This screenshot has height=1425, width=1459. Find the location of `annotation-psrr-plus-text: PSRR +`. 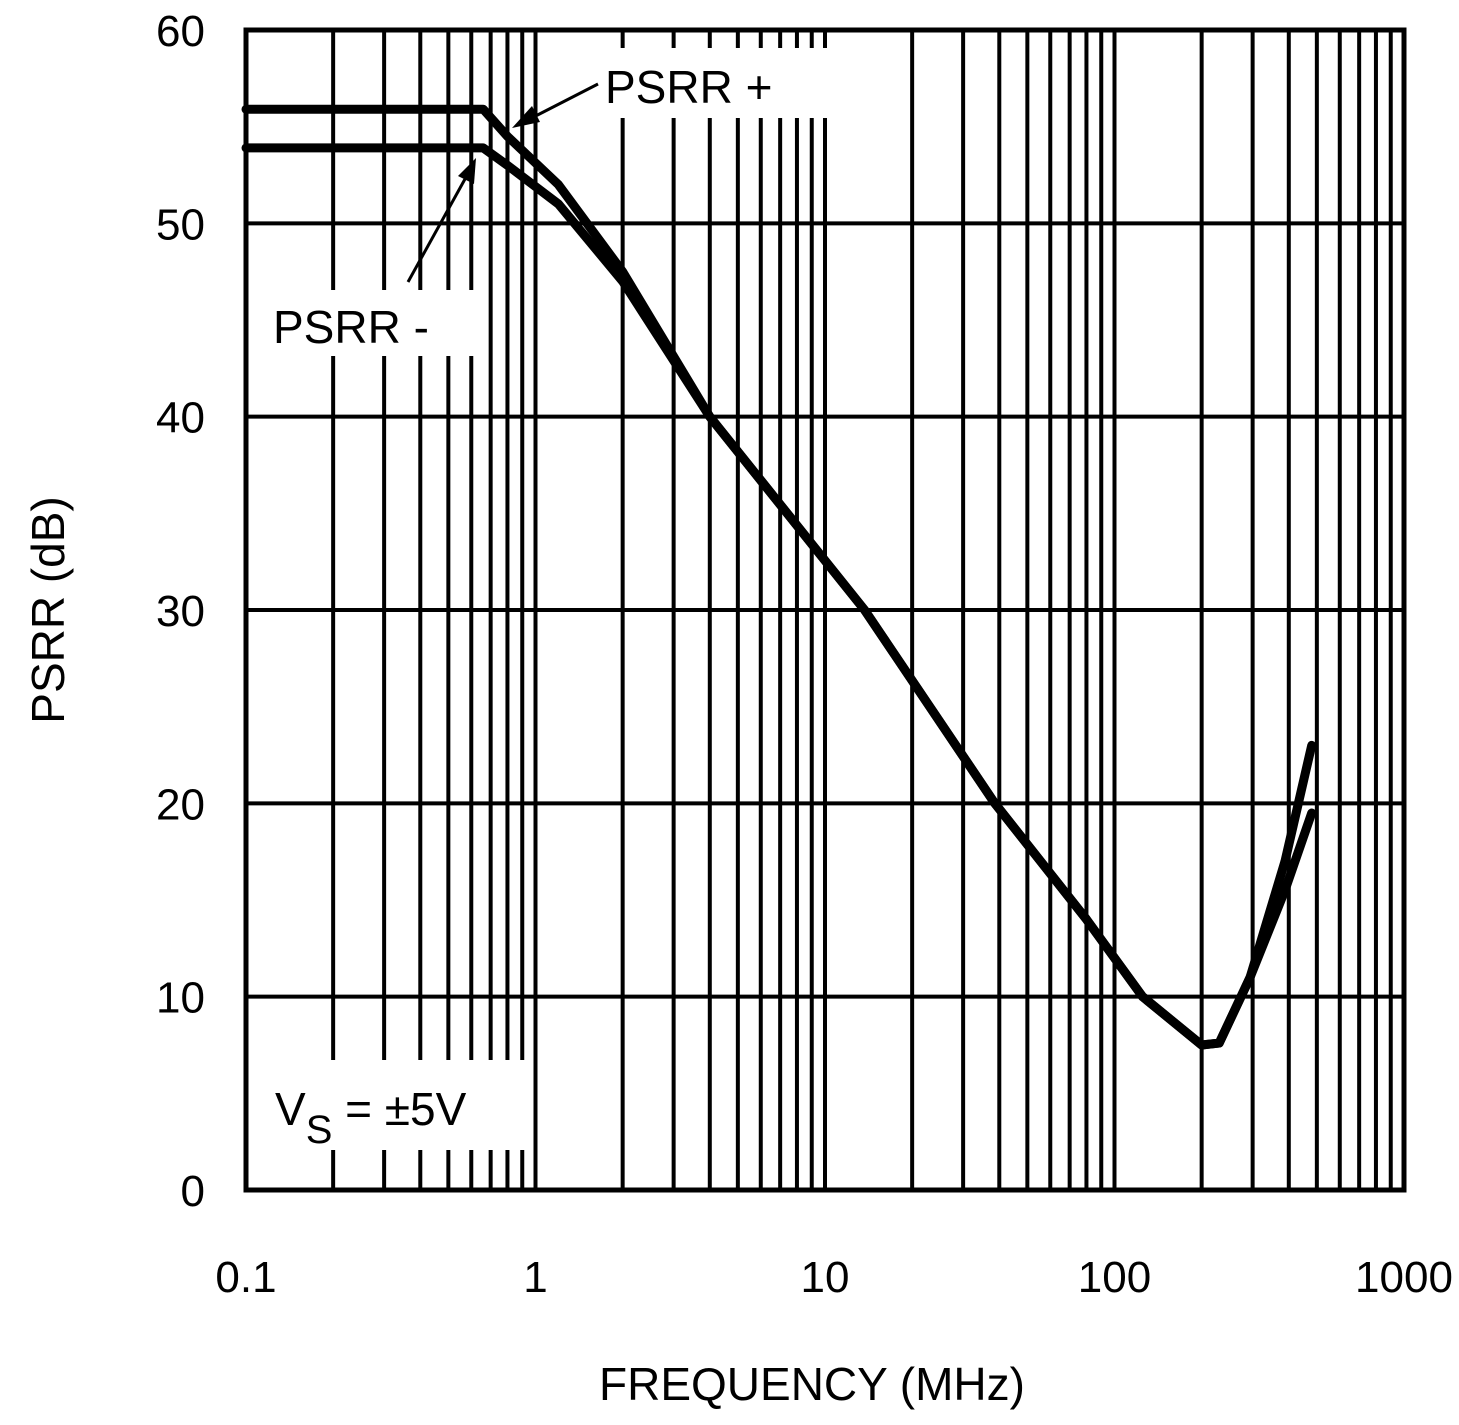

annotation-psrr-plus-text: PSRR + is located at coordinates (688, 87).